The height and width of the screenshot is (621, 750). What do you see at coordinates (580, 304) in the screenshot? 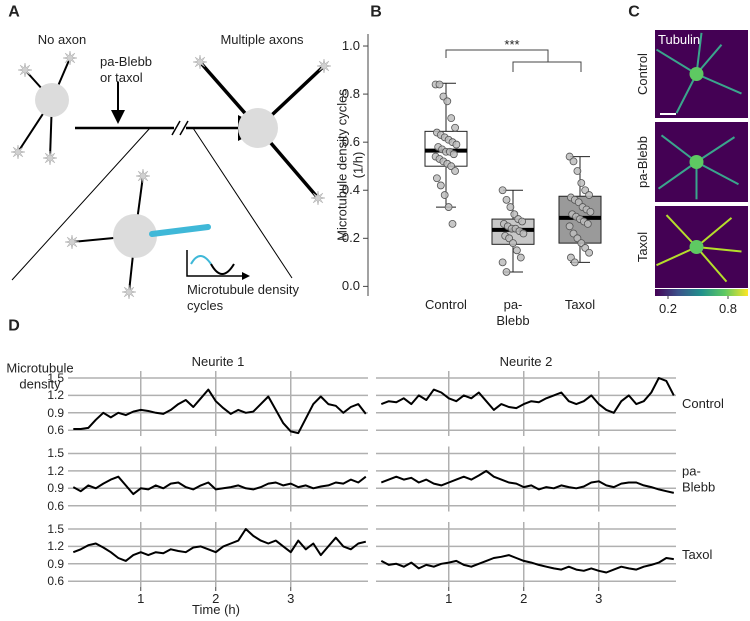
I see `x-tick-label: Taxol` at bounding box center [580, 304].